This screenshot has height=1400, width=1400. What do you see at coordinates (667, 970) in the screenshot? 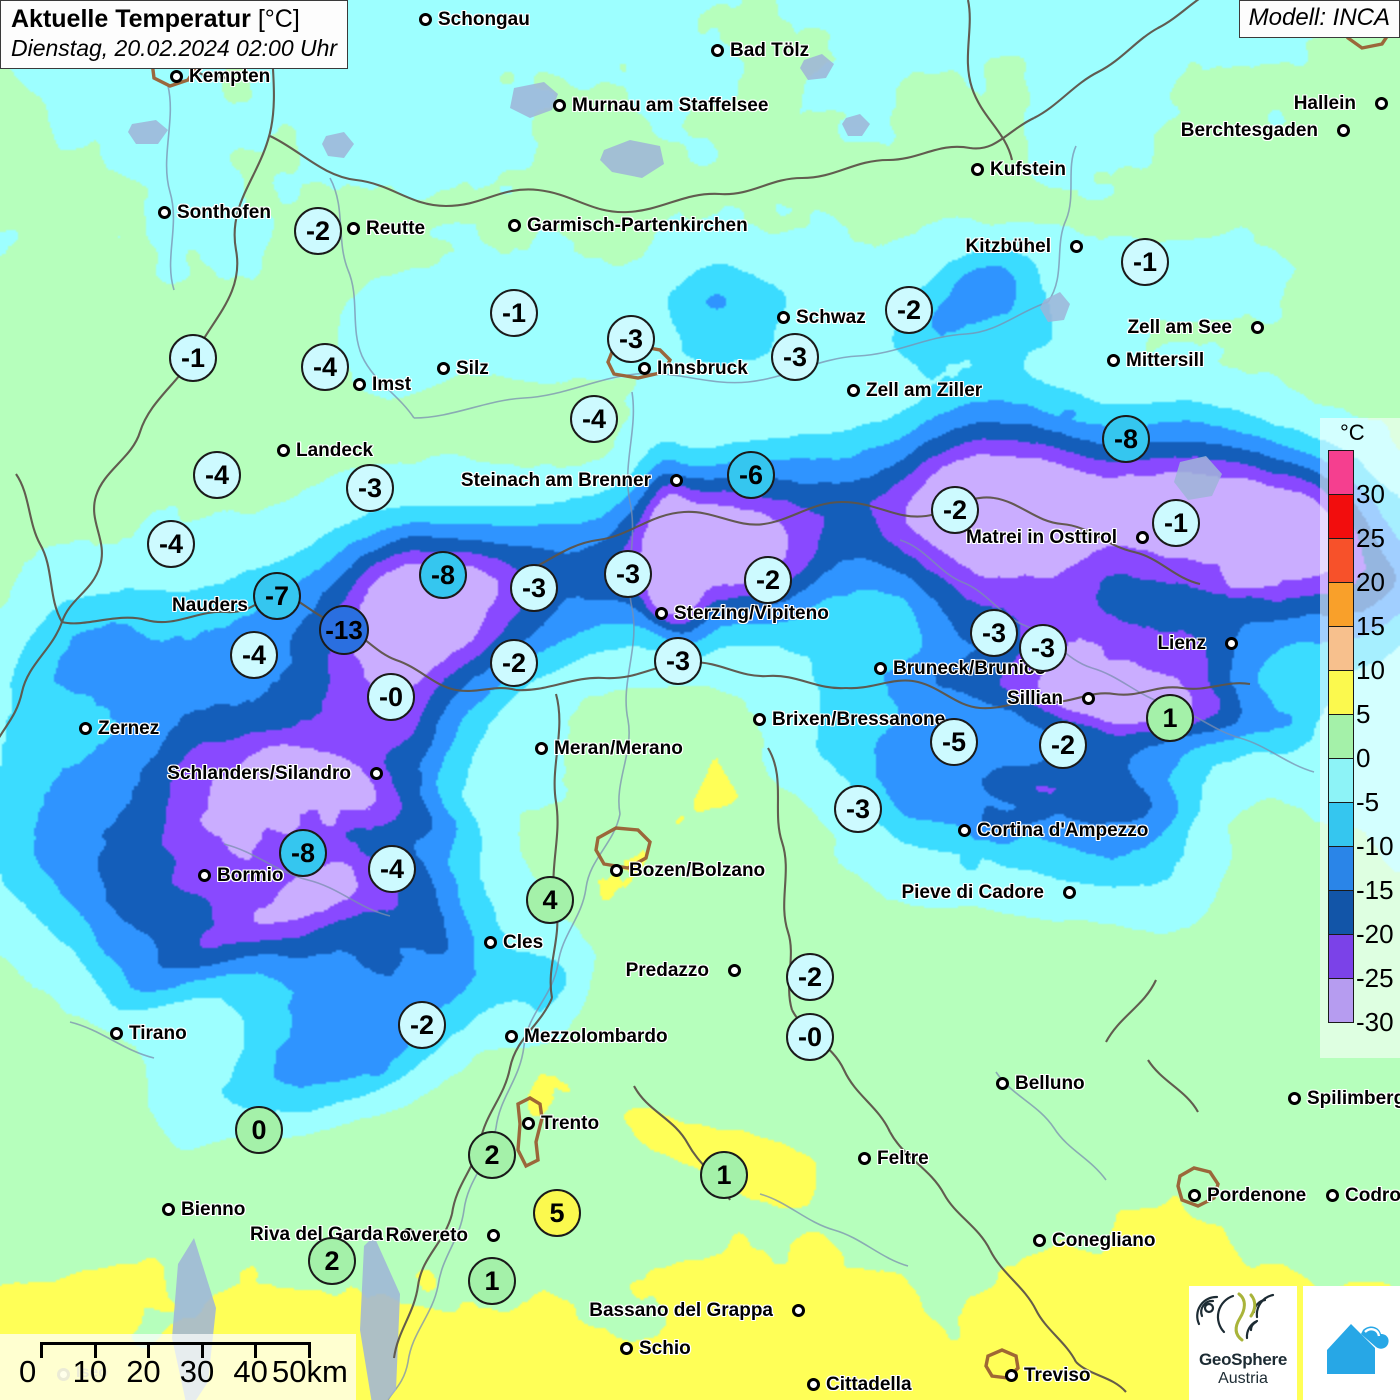
I see `city-label: Predazzo` at bounding box center [667, 970].